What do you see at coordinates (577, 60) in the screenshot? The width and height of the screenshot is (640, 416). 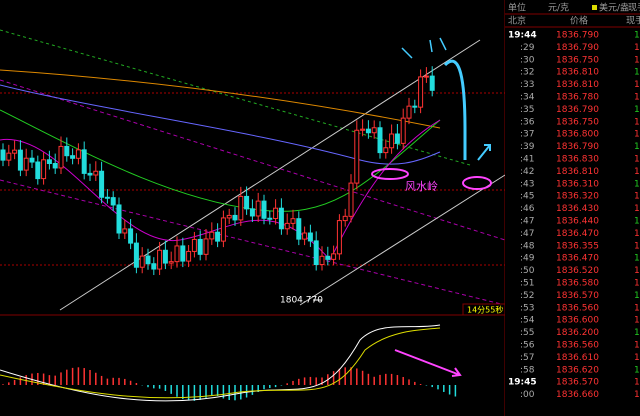 I see `tick-price: 1836.750` at bounding box center [577, 60].